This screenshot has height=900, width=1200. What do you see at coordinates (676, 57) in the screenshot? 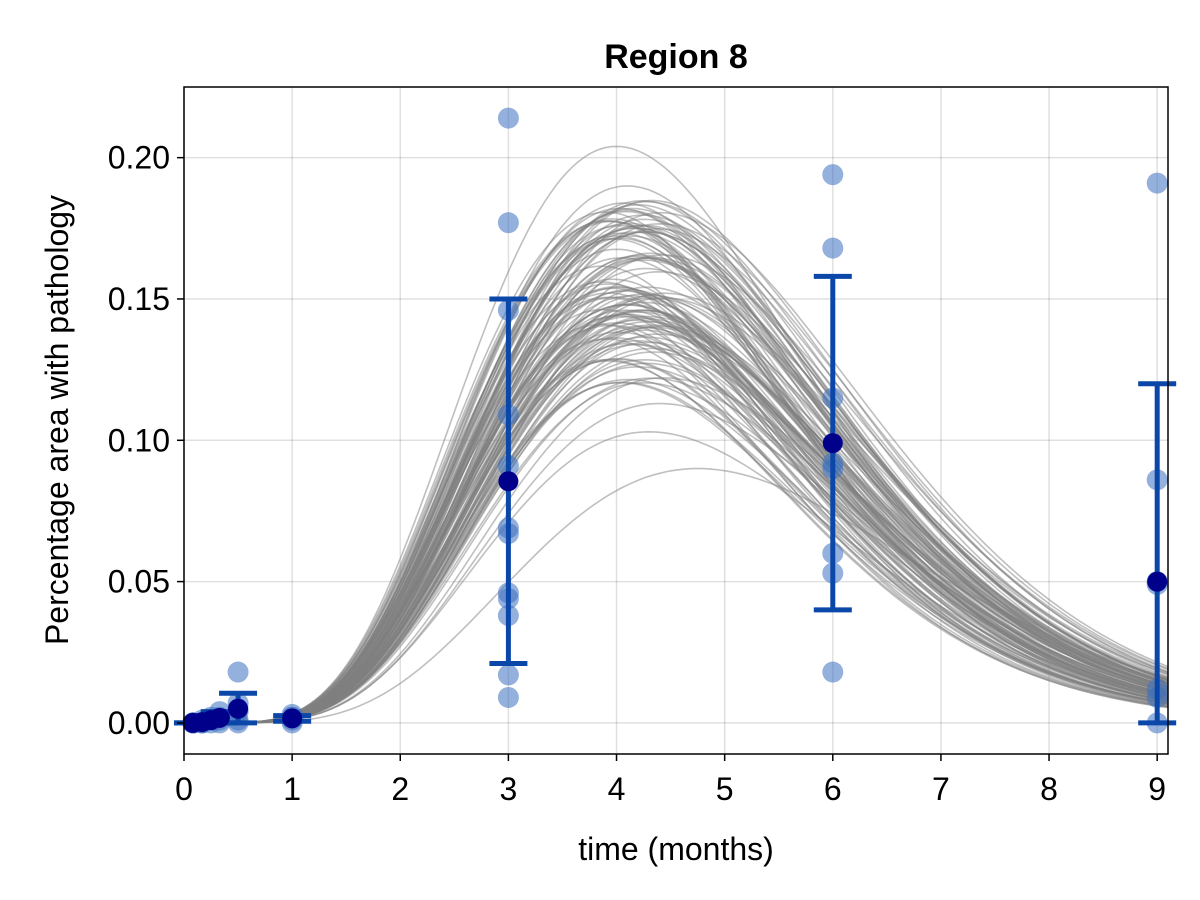
I see `chart-title: Region 8` at bounding box center [676, 57].